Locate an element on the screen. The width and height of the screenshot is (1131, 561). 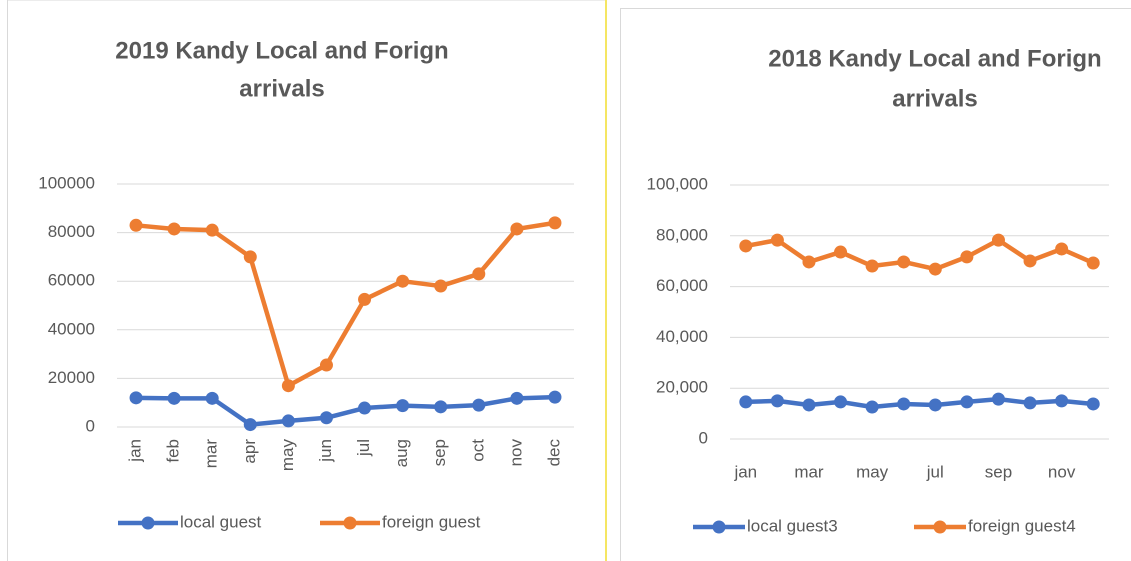
y-tick-label: 40,000 is located at coordinates (682, 336).